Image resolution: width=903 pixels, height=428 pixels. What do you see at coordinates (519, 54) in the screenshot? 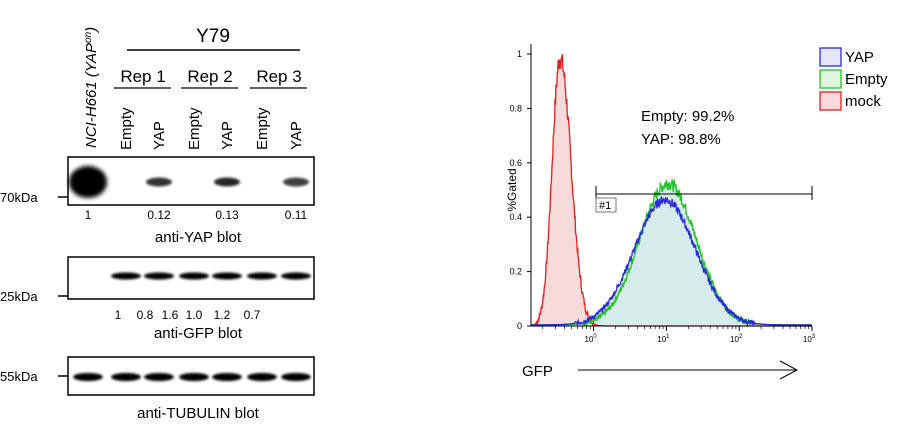
I see `y-tick-label: 1` at bounding box center [519, 54].